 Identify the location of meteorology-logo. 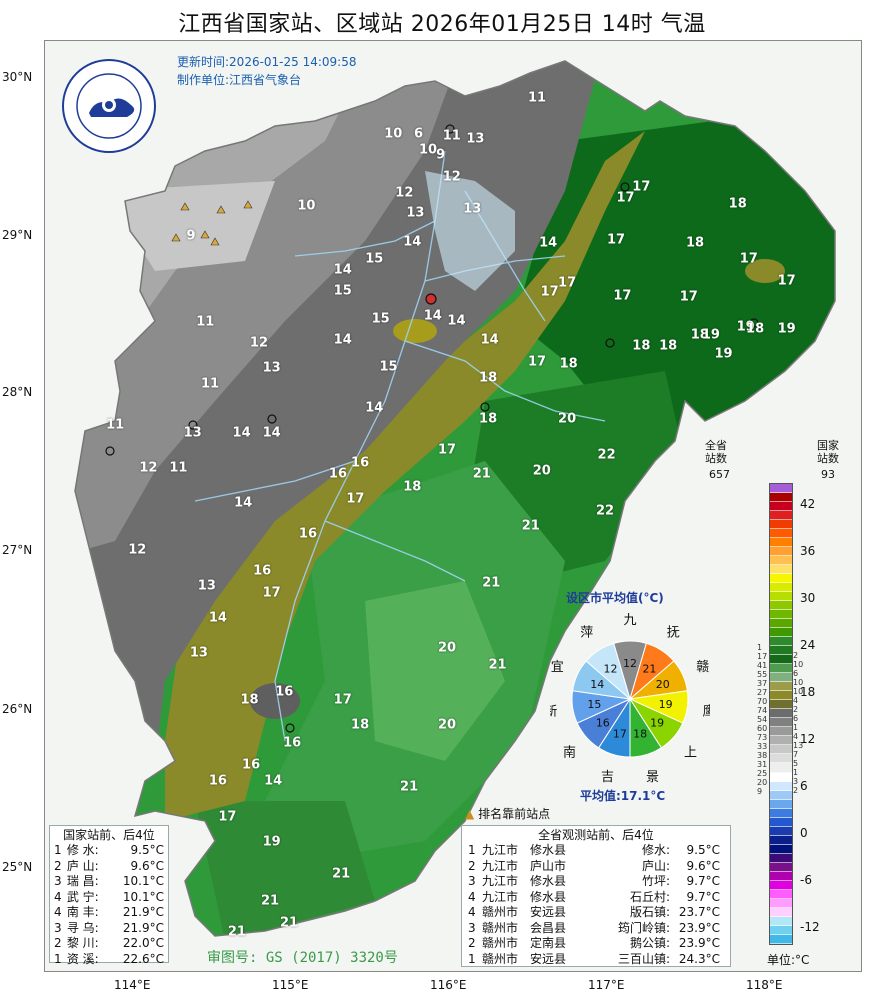
(109, 106).